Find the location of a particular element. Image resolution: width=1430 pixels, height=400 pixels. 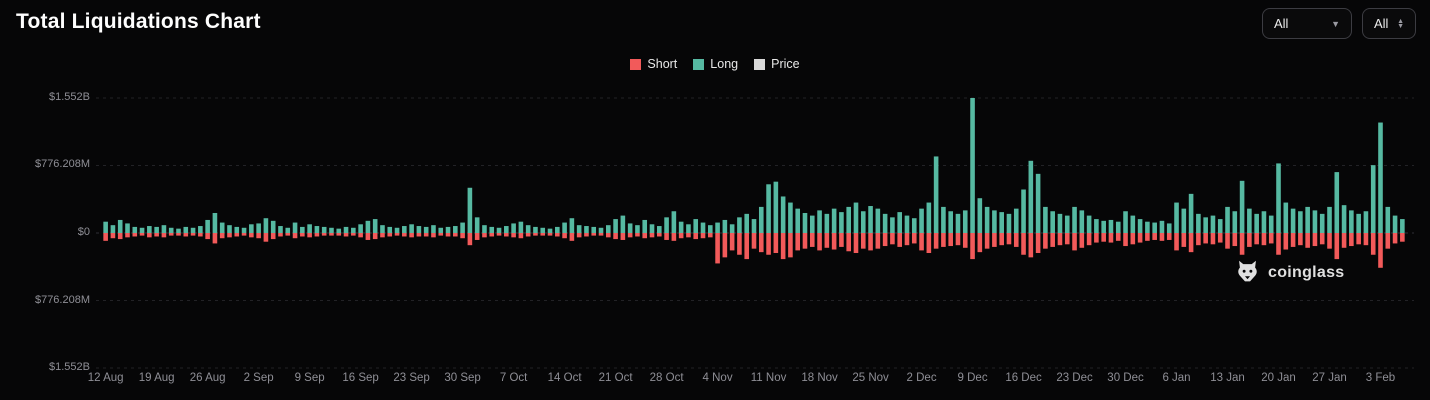

y-axis-label: $1.552B is located at coordinates (69, 367).